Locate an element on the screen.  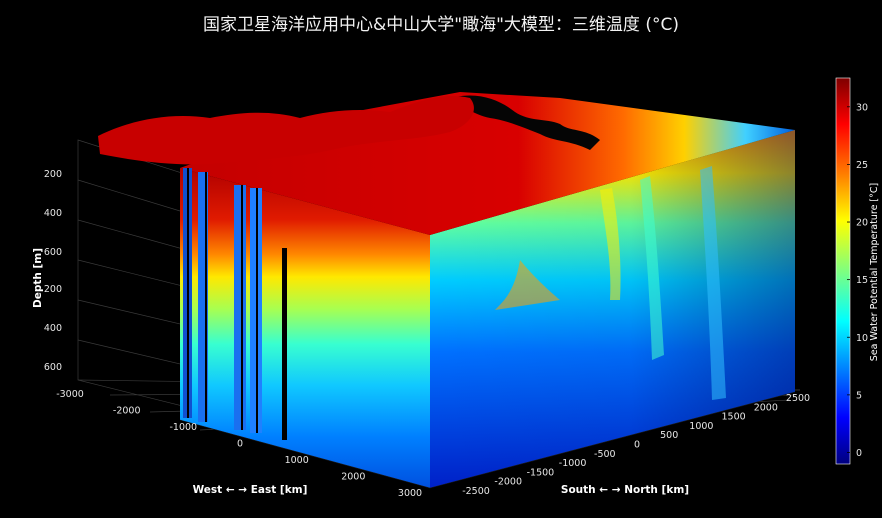
y-tick: -1000 is located at coordinates (573, 463).